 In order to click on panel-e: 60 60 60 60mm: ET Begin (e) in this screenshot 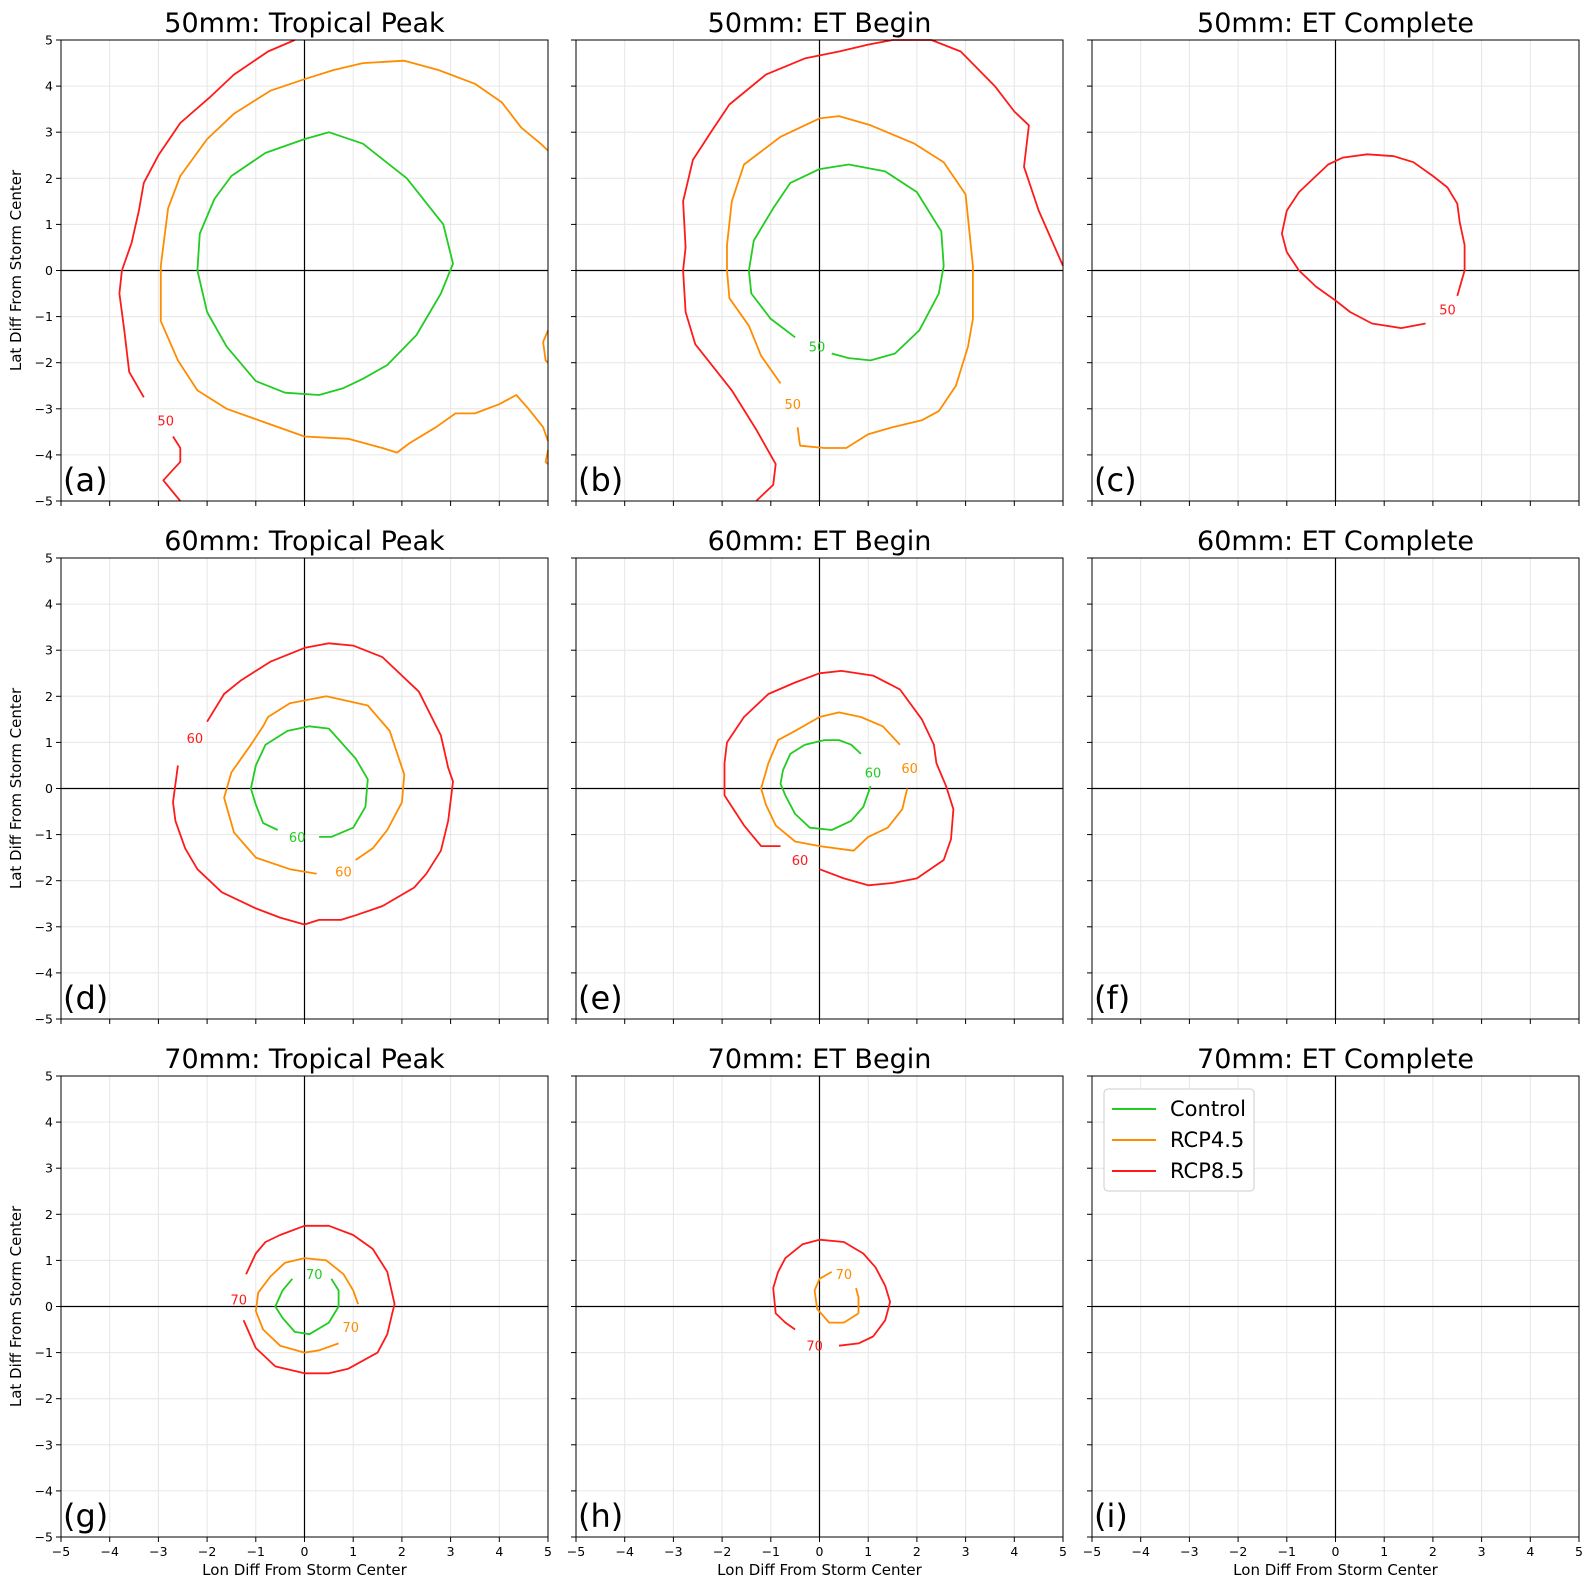, I will do `click(817, 775)`.